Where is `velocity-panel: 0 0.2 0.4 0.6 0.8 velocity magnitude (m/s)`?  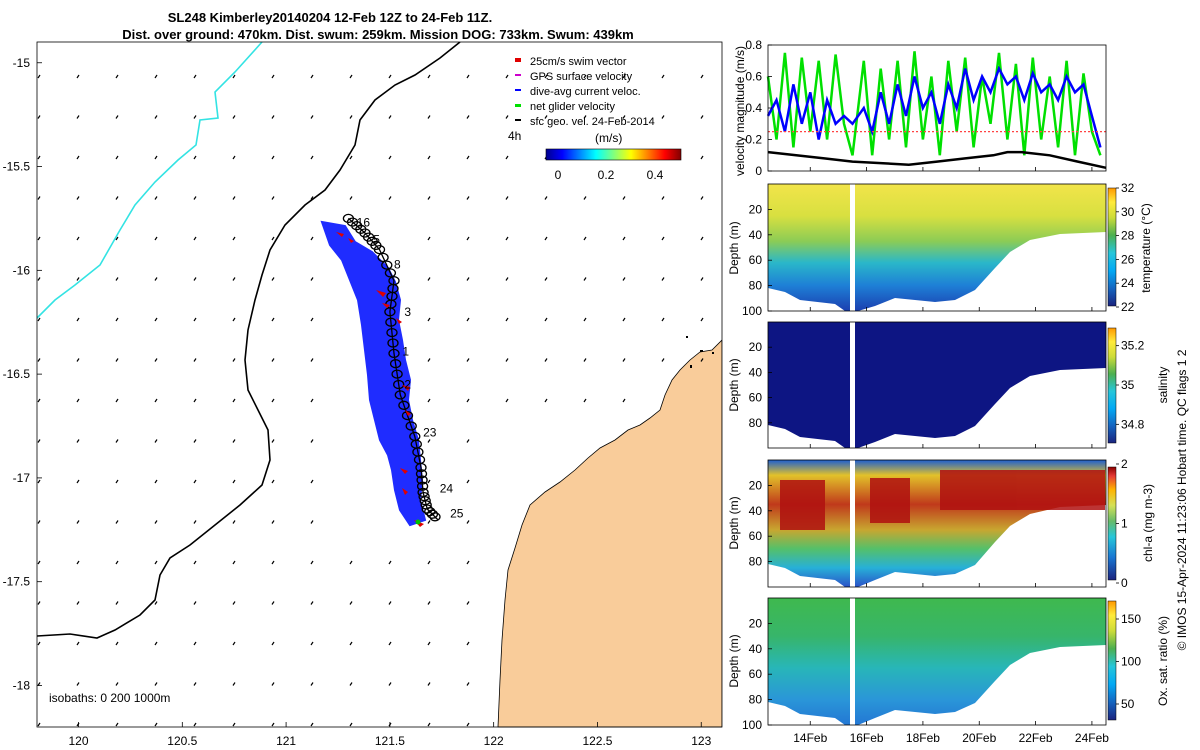
velocity-panel: 0 0.2 0.4 0.6 0.8 velocity magnitude (m/s) is located at coordinates (920, 108).